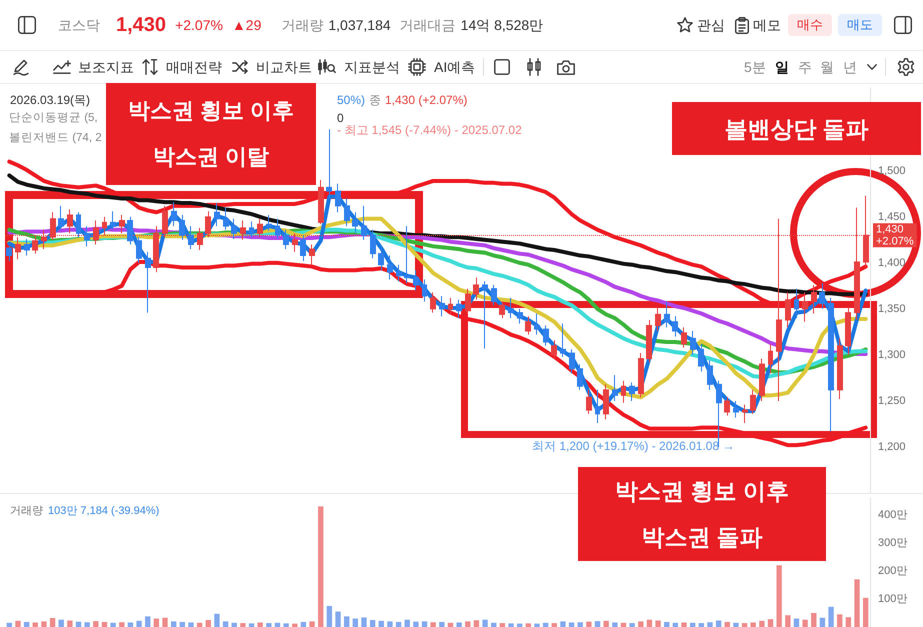 The width and height of the screenshot is (923, 627). What do you see at coordinates (375, 100) in the screenshot?
I see `annotation: 종` at bounding box center [375, 100].